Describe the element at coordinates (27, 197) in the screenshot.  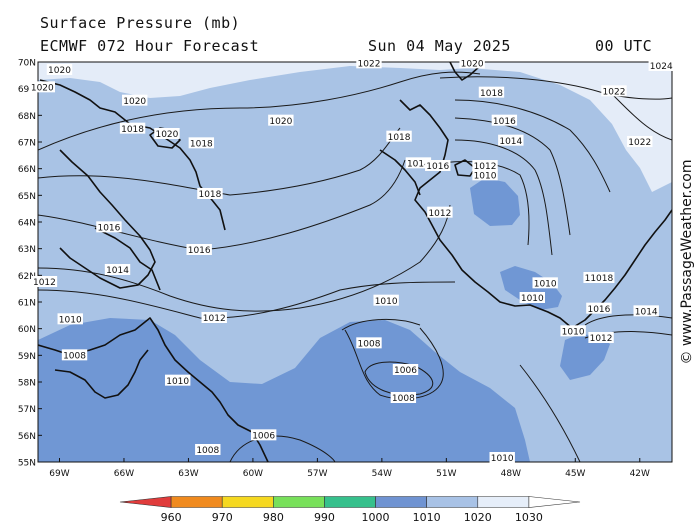
I see `lat-label: 65N` at that location.